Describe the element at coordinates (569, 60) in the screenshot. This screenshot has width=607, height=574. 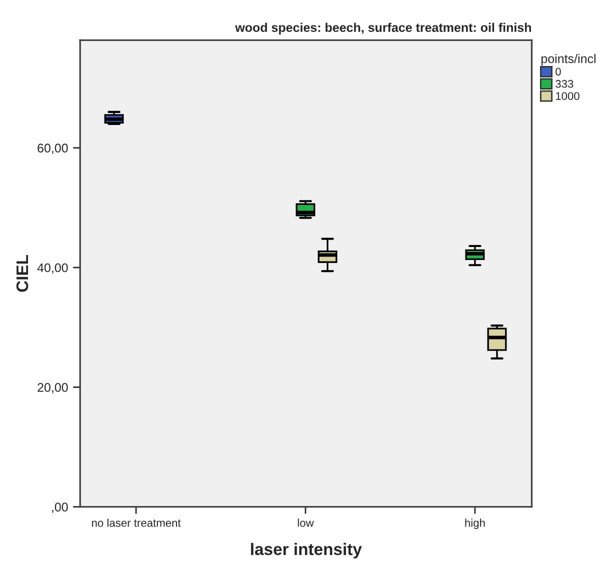
I see `legend-title: points/incl` at that location.